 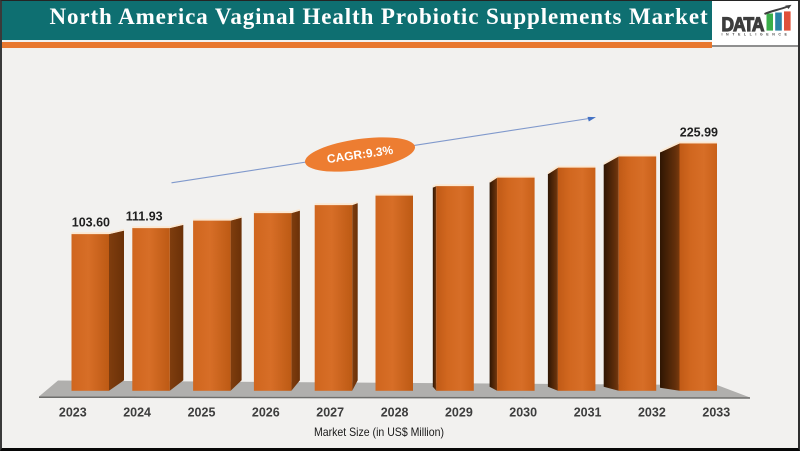 I want to click on svg-text: 2023, so click(x=73, y=413).